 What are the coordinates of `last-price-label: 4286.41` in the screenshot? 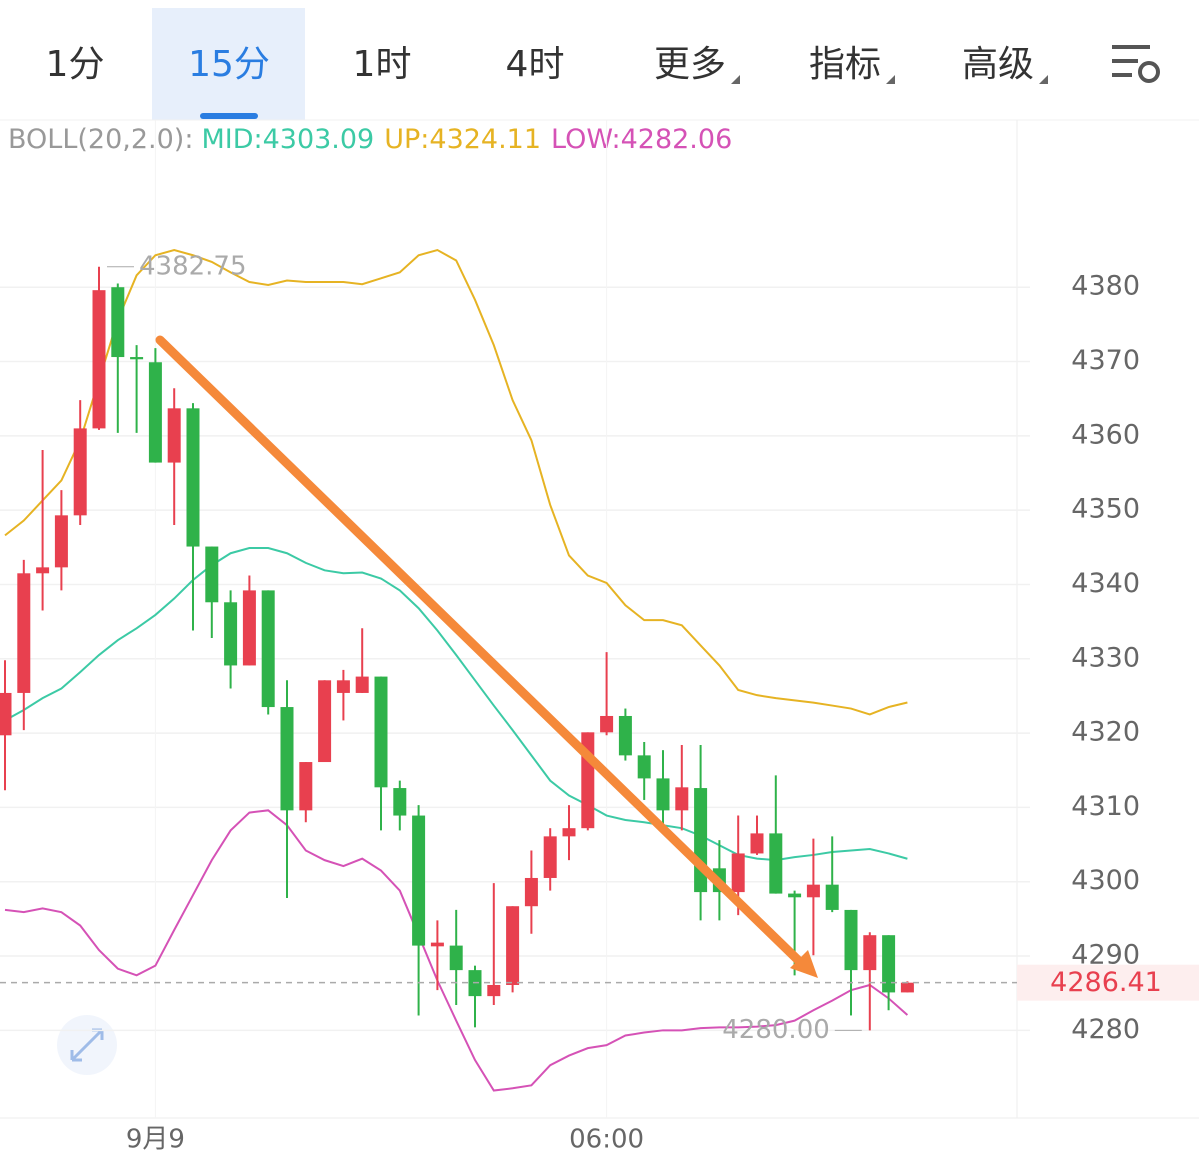 It's located at (1106, 982).